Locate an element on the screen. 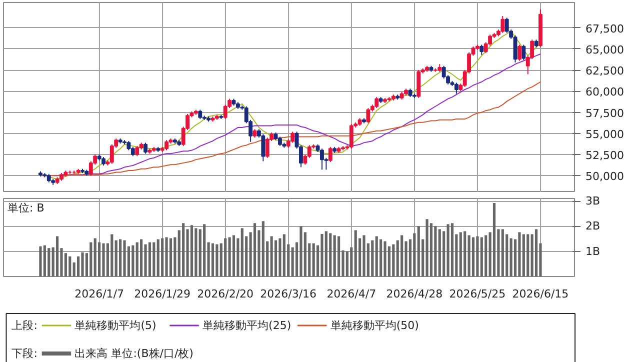 The width and height of the screenshot is (638, 362). x-tick-label: 2026/1/7 is located at coordinates (99, 294).